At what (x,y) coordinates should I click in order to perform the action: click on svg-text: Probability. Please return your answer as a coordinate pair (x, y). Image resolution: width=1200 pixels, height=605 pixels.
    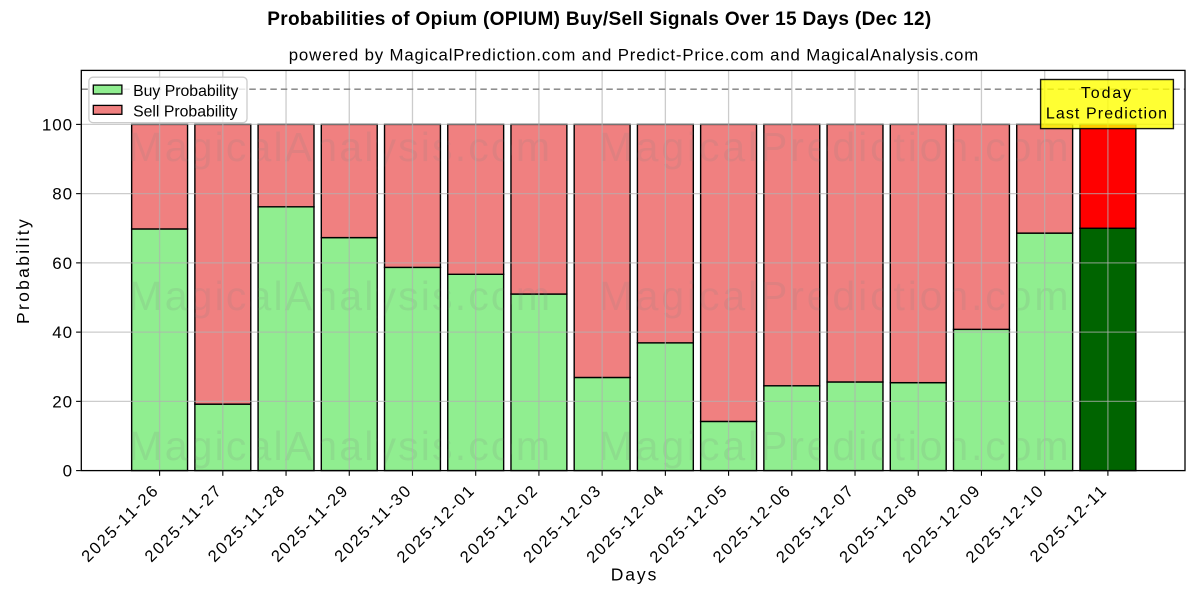
    Looking at the image, I should click on (23, 270).